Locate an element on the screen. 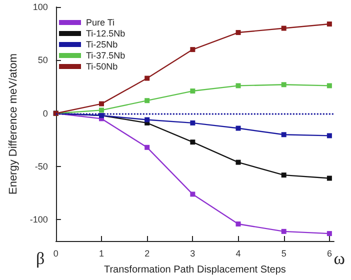 The image size is (351, 280). y-tick-label: 0 is located at coordinates (45, 113).